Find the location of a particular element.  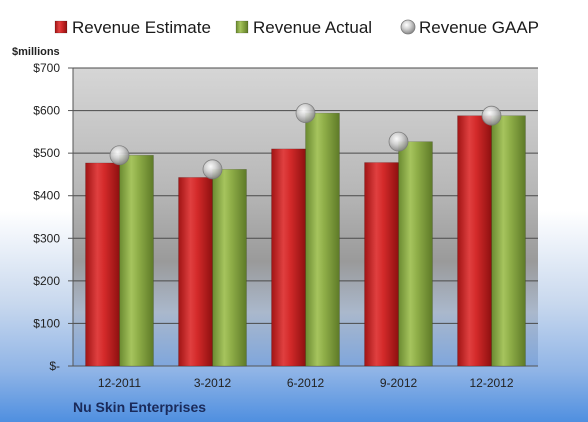

gaap-markers is located at coordinates (305, 141).